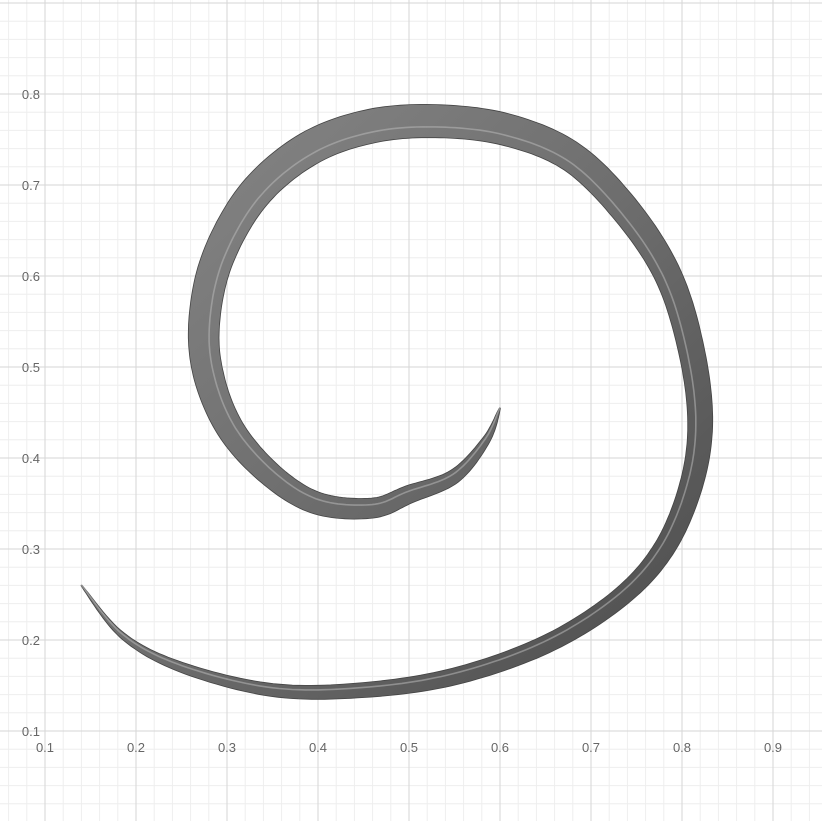 The image size is (822, 821). What do you see at coordinates (31, 413) in the screenshot?
I see `y-axis-ticks: 0.1 0.2 0.3 0.4 0.5 0.6 0.7 0.8` at bounding box center [31, 413].